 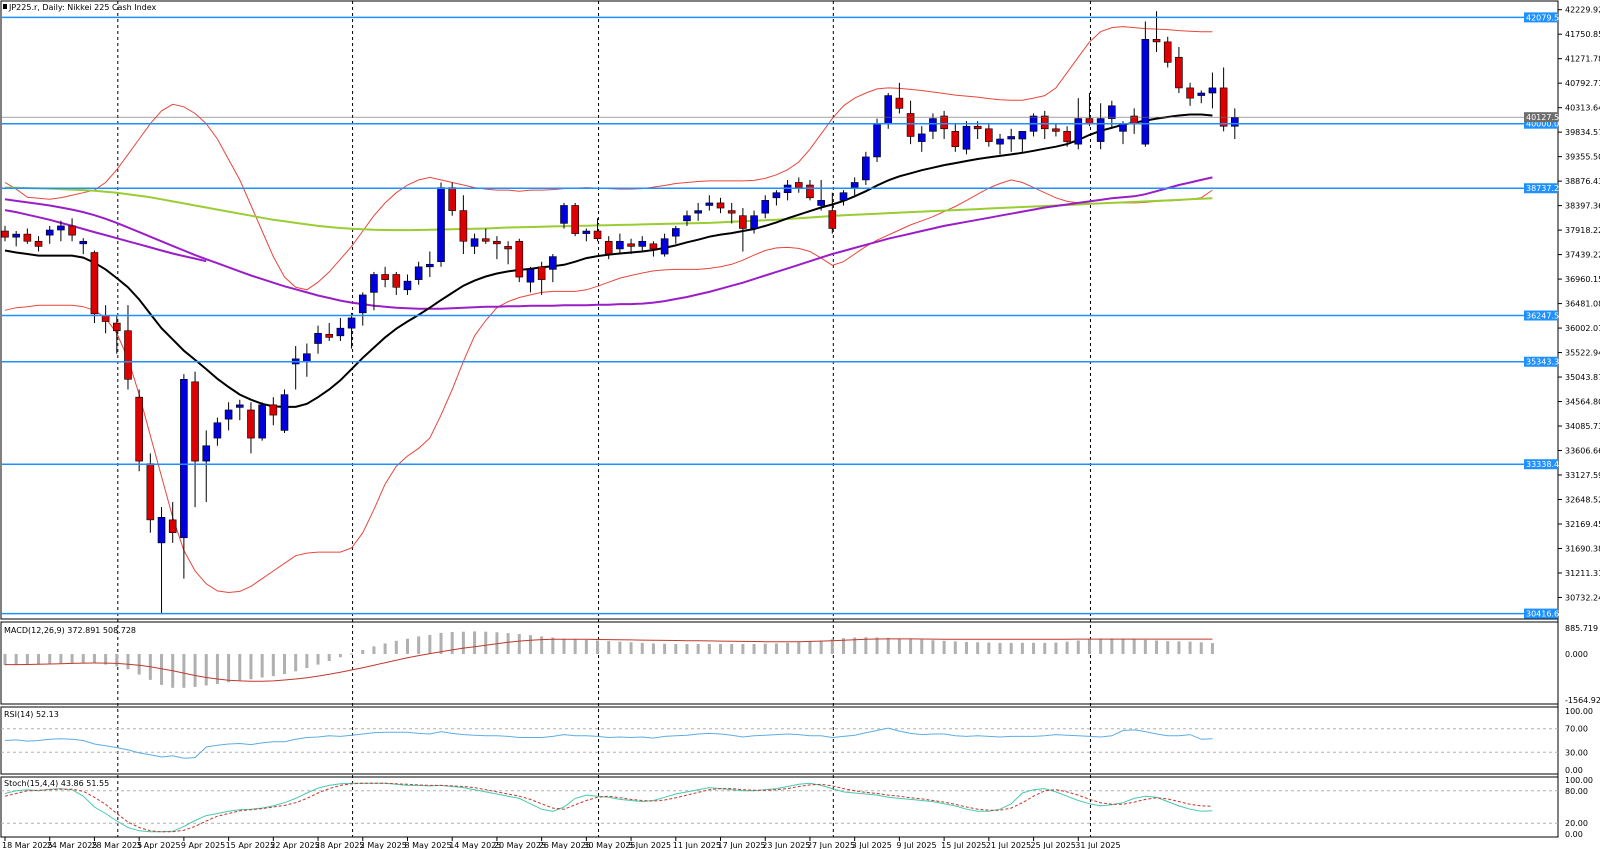 I want to click on window-menu-icon, so click(x=5, y=6).